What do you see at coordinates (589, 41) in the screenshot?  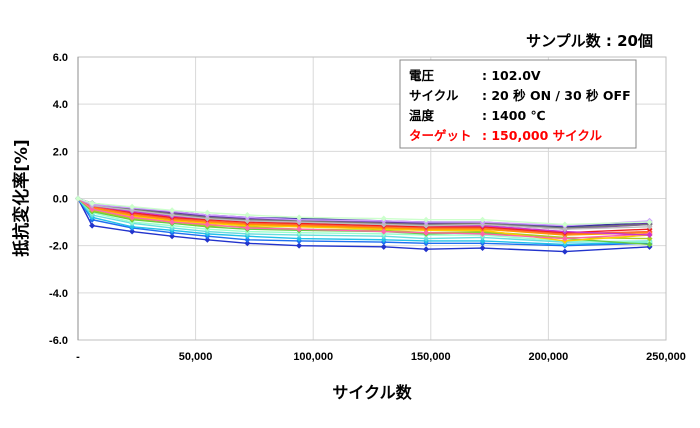 I see `sample-count-label: サンプル数 : 20個` at bounding box center [589, 41].